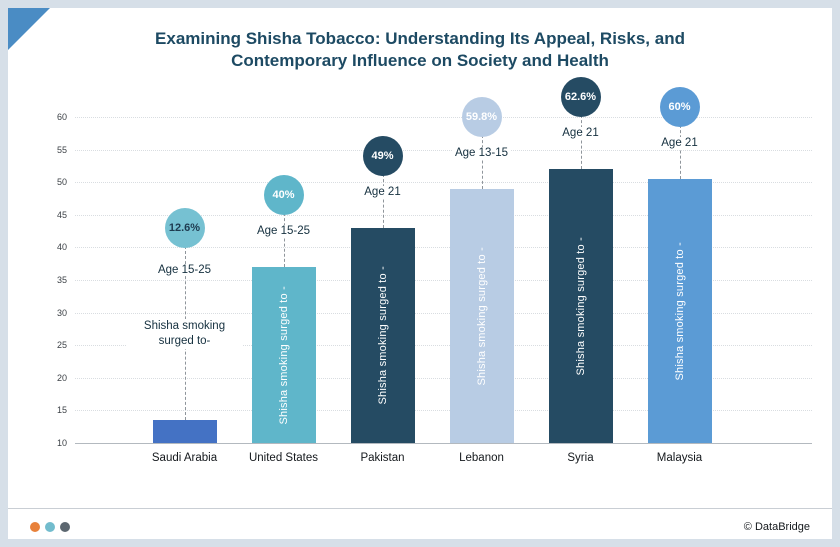 The height and width of the screenshot is (547, 840). I want to click on y-tick-label: 45, so click(61, 214).